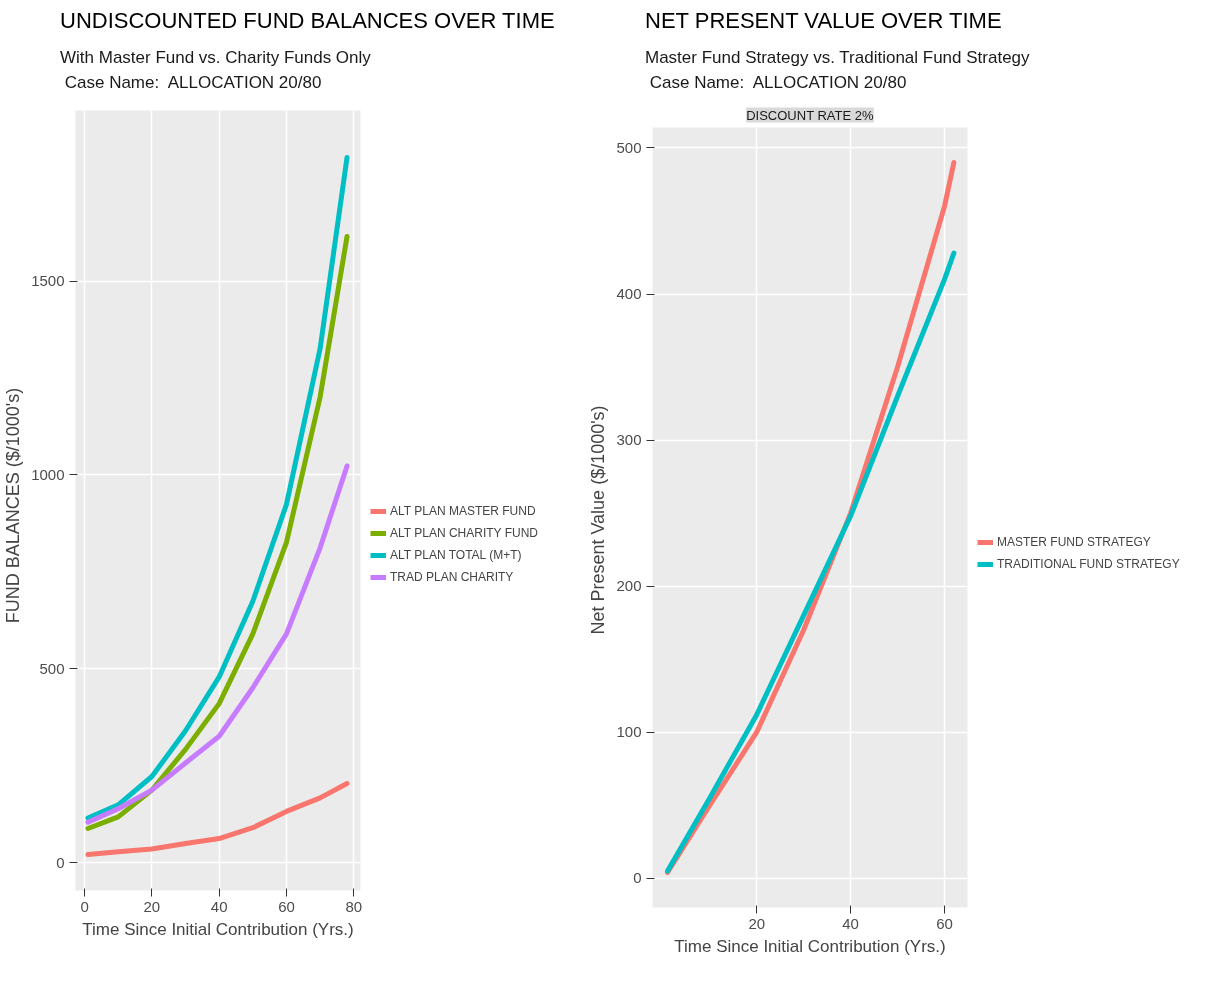  Describe the element at coordinates (629, 732) in the screenshot. I see `y-tick-label: 100` at that location.